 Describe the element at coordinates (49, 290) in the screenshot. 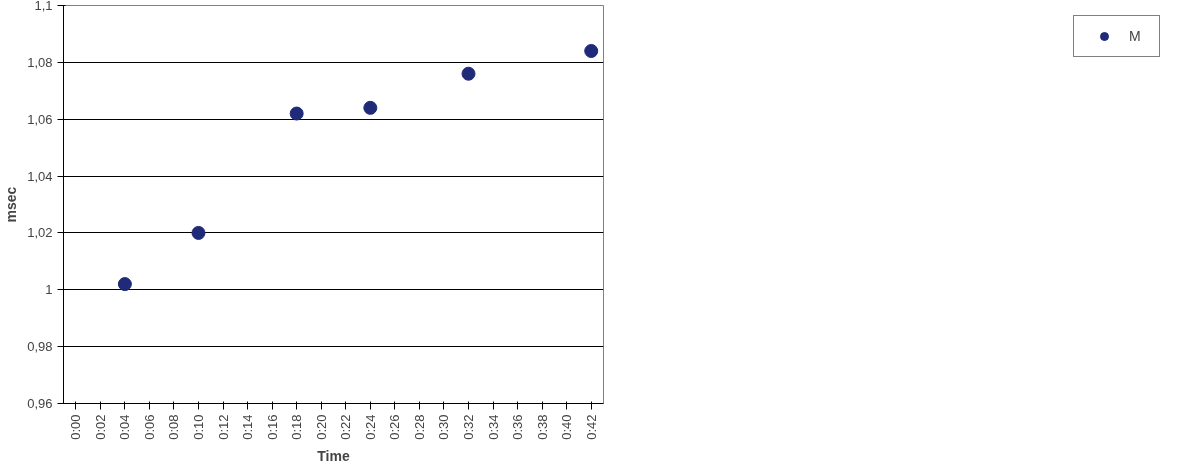

I see `y-tick-label: 1` at that location.